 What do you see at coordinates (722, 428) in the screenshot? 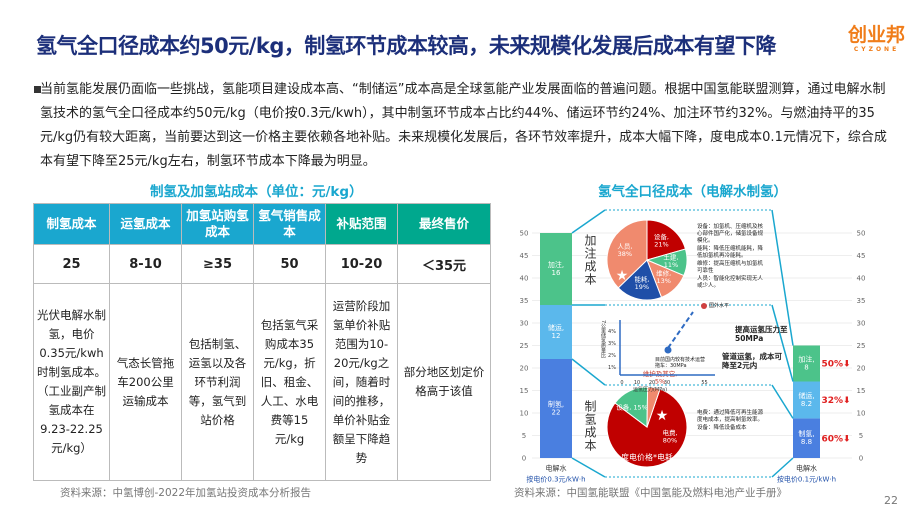
I see `prod-note: 设备：降低设备成本` at bounding box center [722, 428].